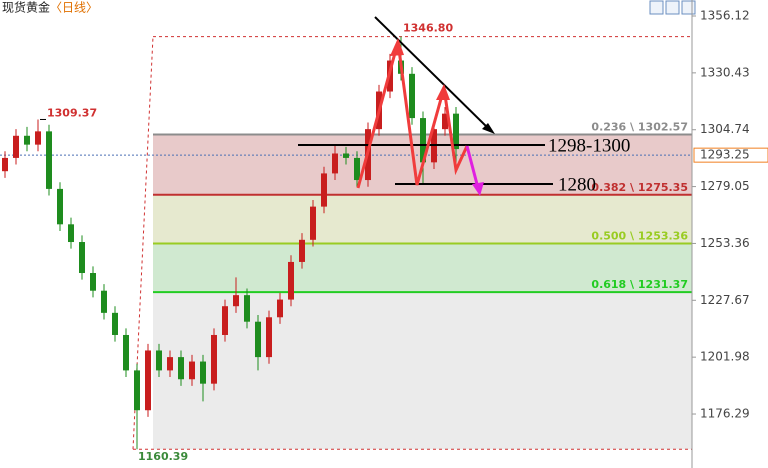  What do you see at coordinates (472, 167) in the screenshot?
I see `forecast-arrow` at bounding box center [472, 167].